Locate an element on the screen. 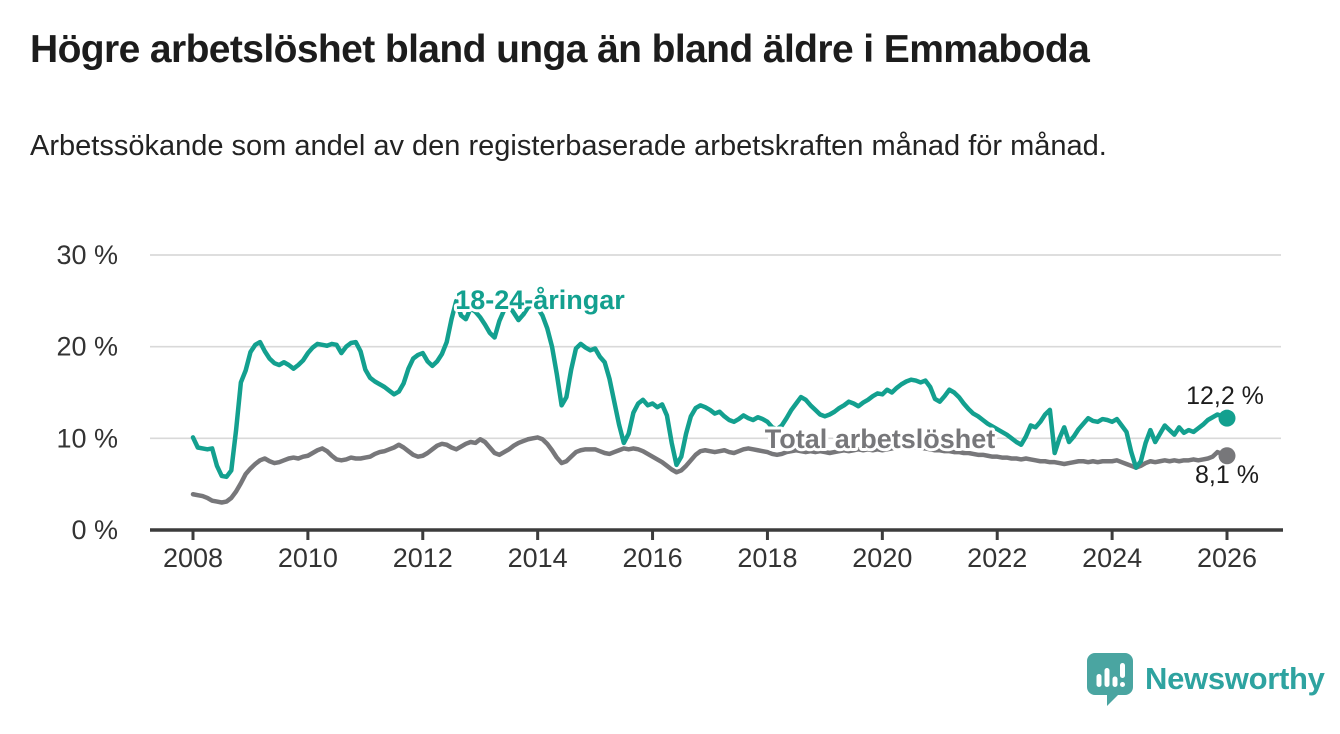 The image size is (1340, 734). newsworthy-logo: Newsworthy is located at coordinates (1205, 679).